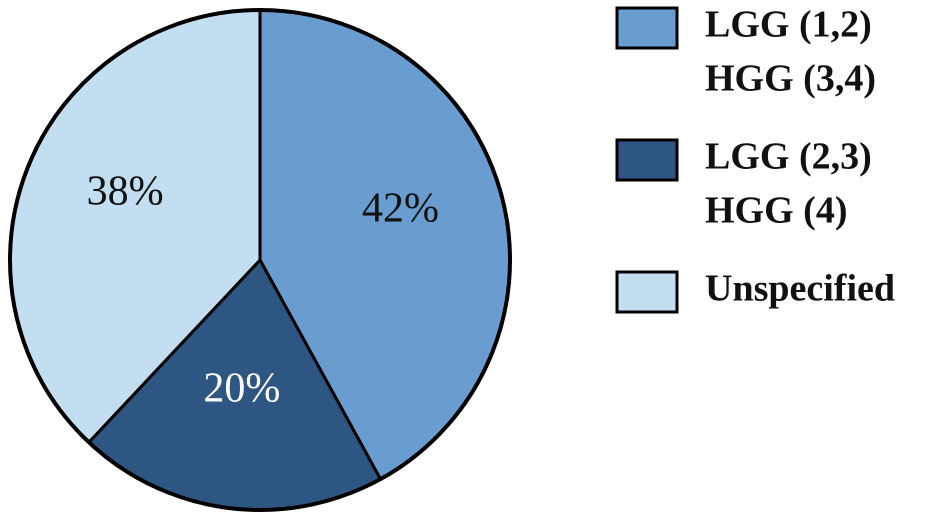 The image size is (946, 519). What do you see at coordinates (788, 25) in the screenshot?
I see `legend-label: LGG (1,2)` at bounding box center [788, 25].